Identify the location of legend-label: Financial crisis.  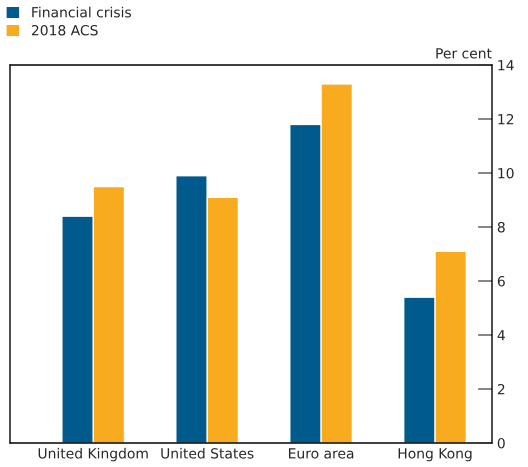
(82, 12).